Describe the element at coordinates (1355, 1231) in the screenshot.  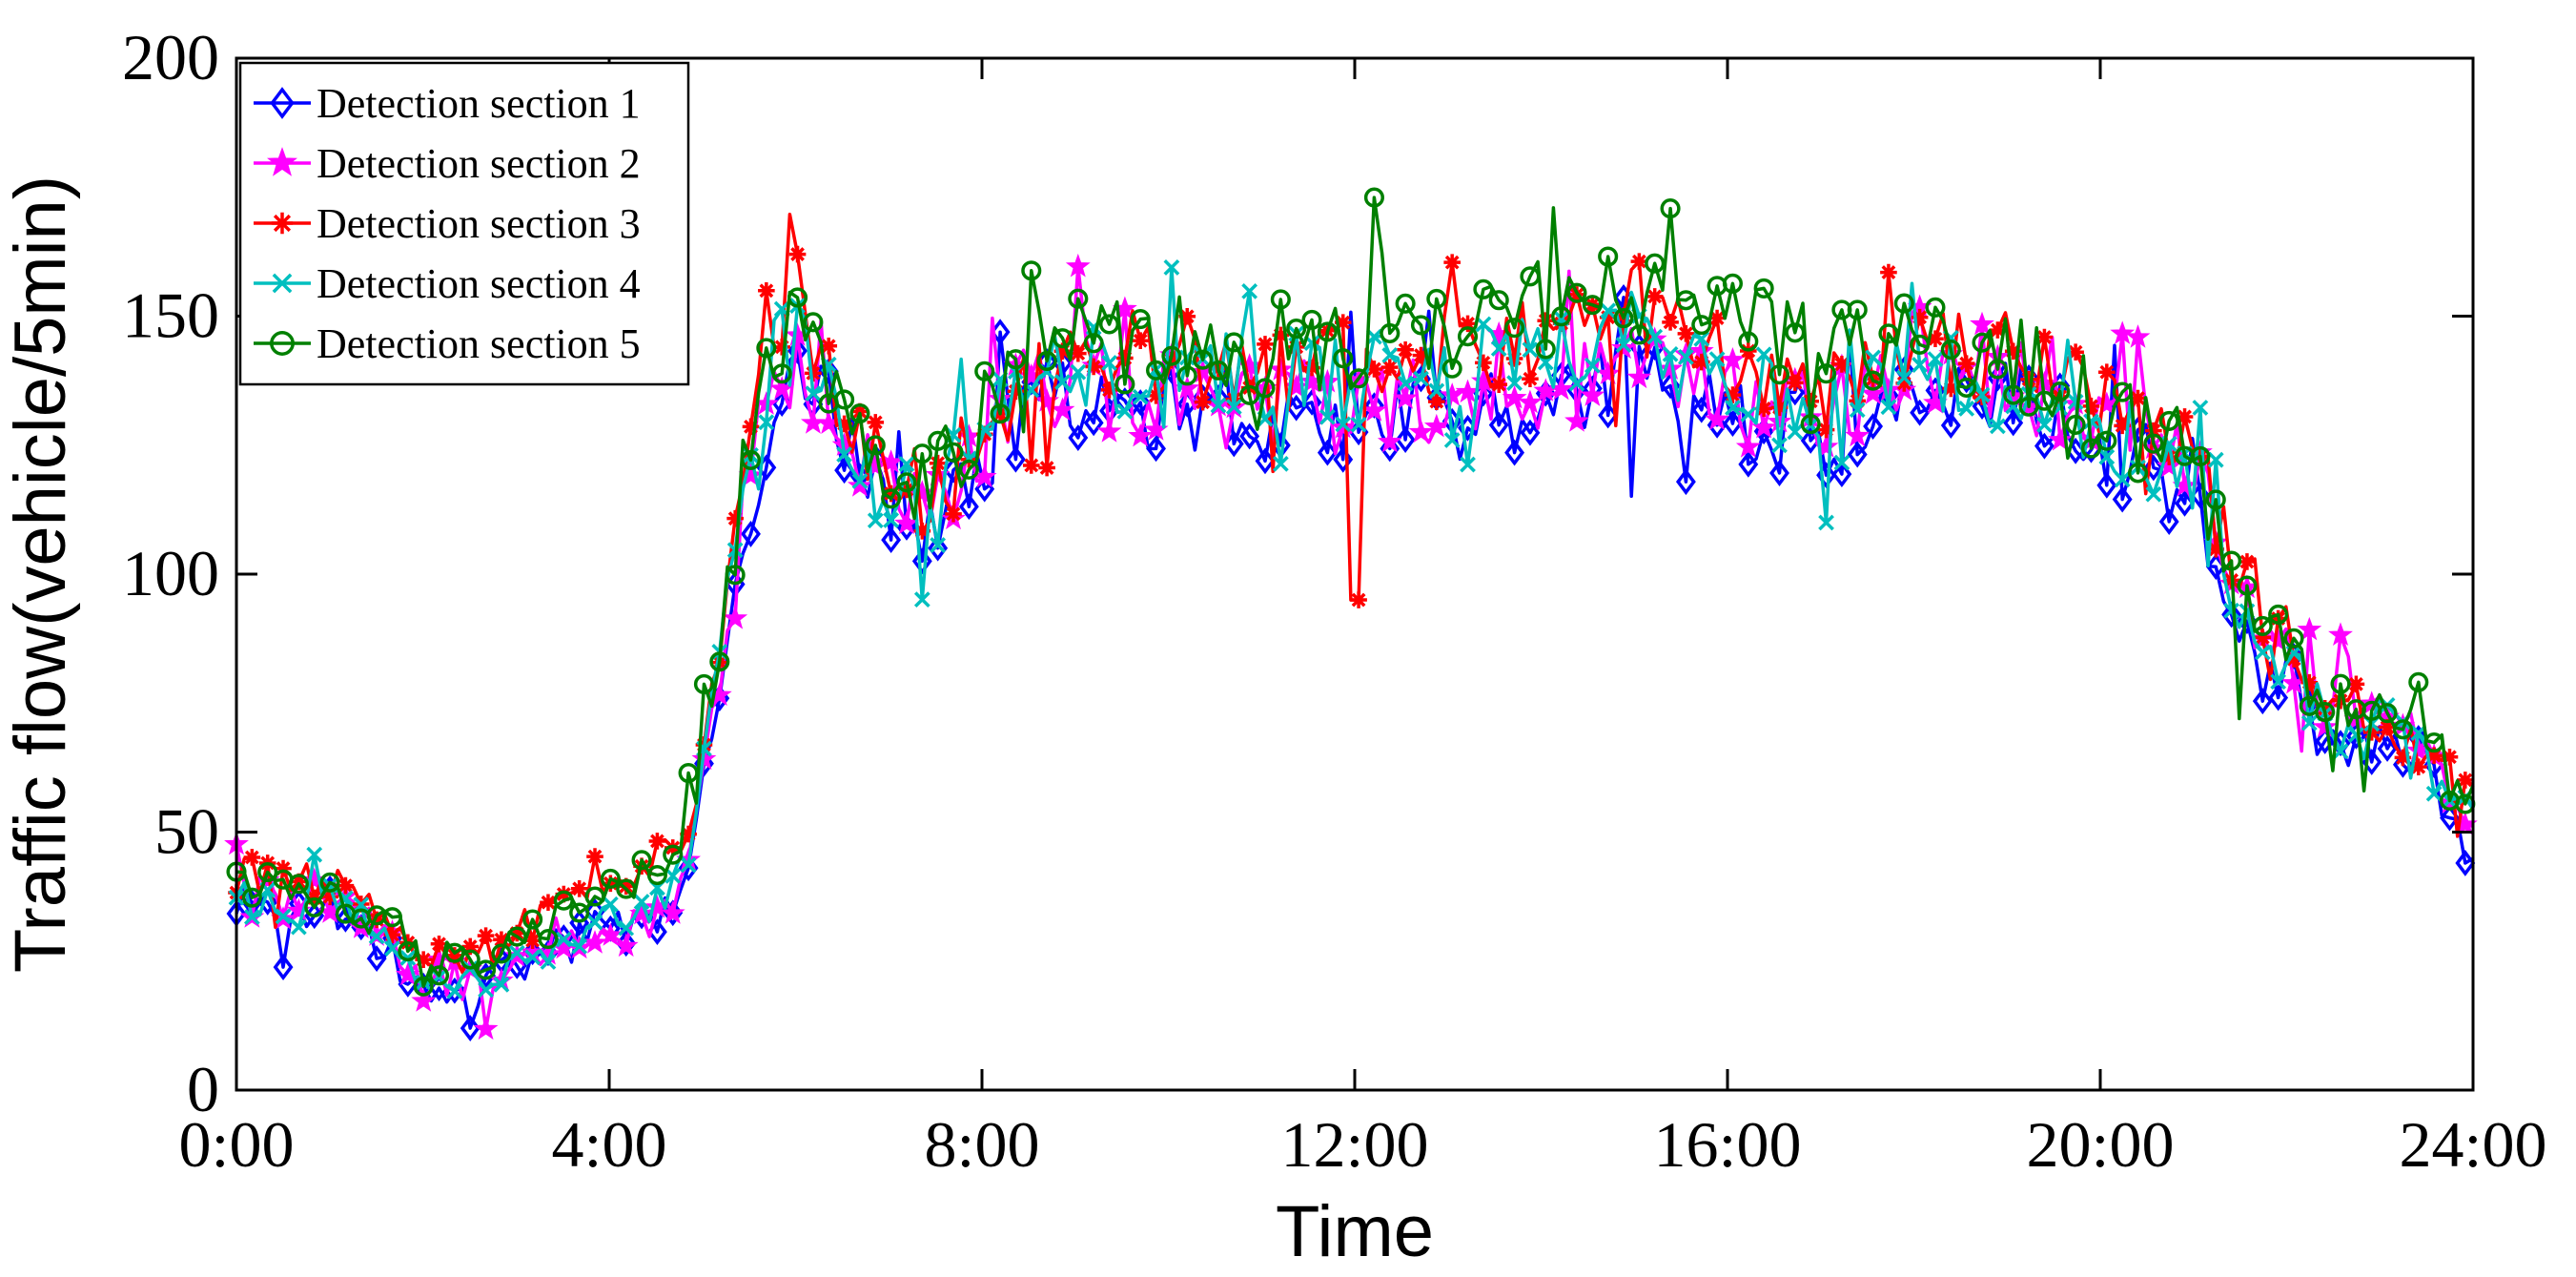
I see `x-axis-title: Time` at that location.